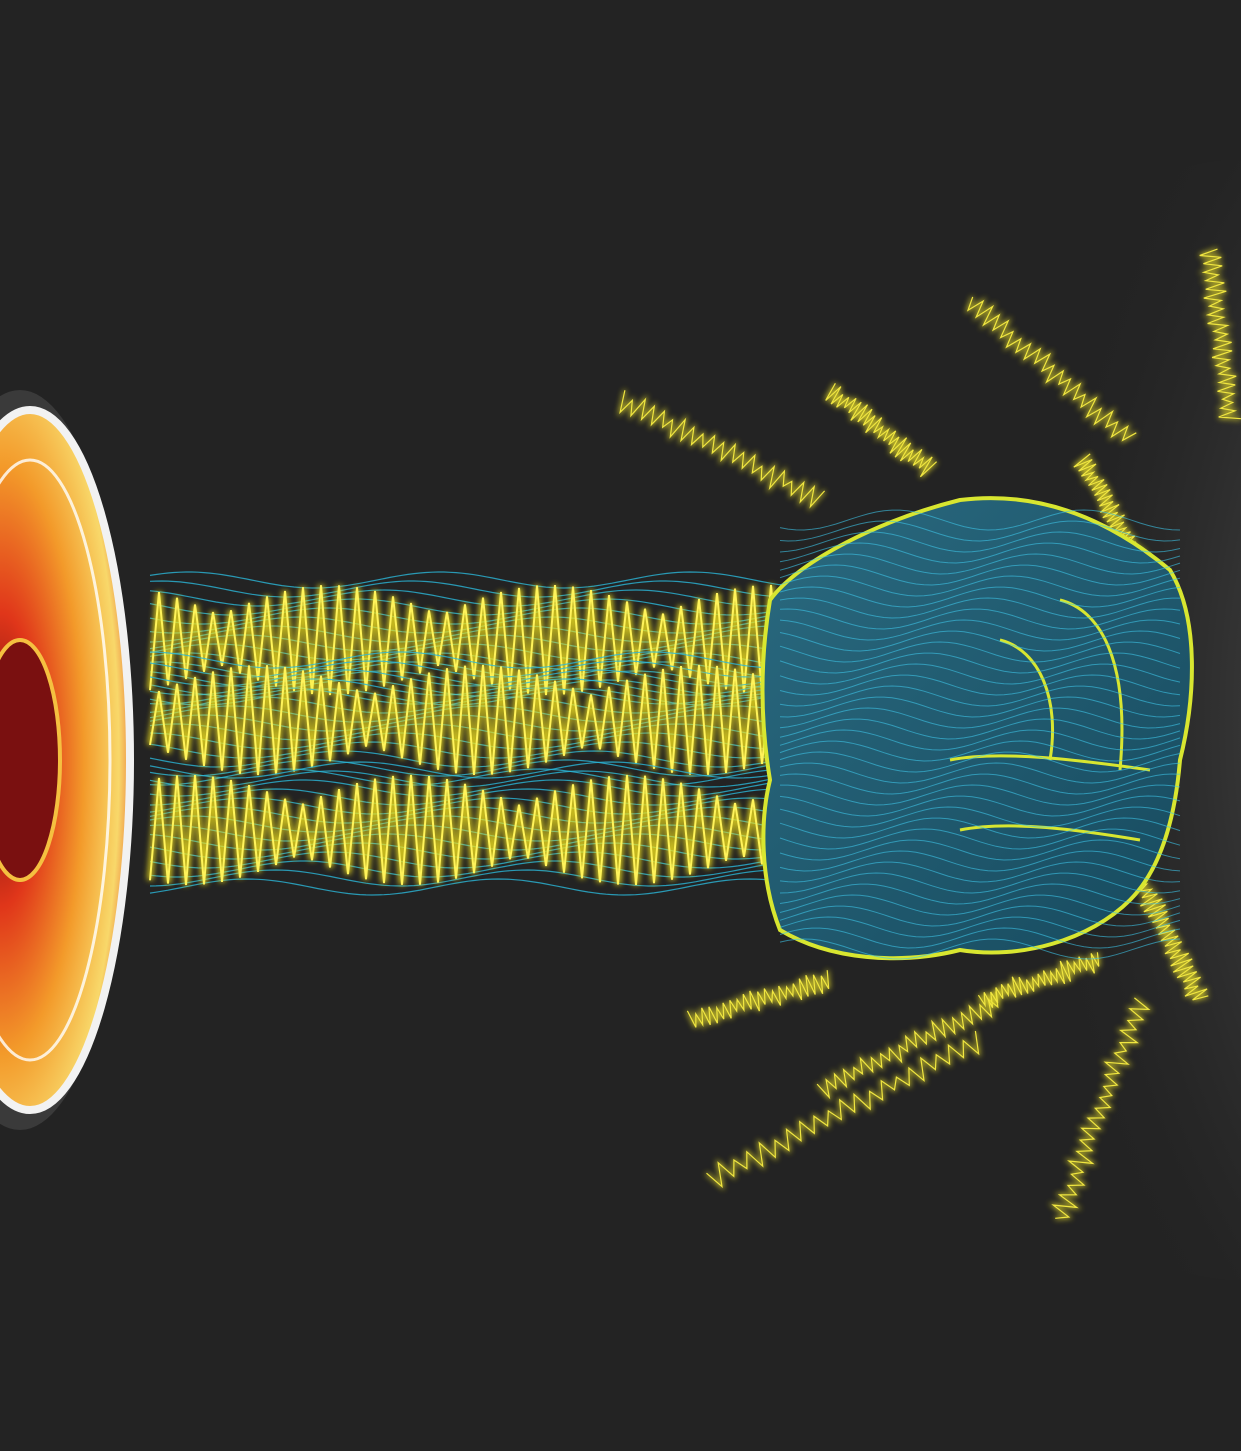  I want to click on fist, so click(977, 728).